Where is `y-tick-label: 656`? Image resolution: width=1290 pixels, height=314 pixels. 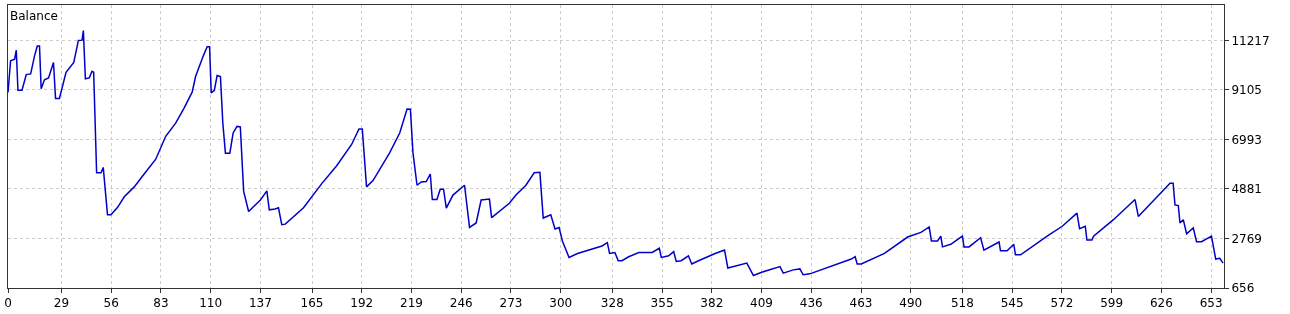 y-tick-label: 656 is located at coordinates (1243, 288).